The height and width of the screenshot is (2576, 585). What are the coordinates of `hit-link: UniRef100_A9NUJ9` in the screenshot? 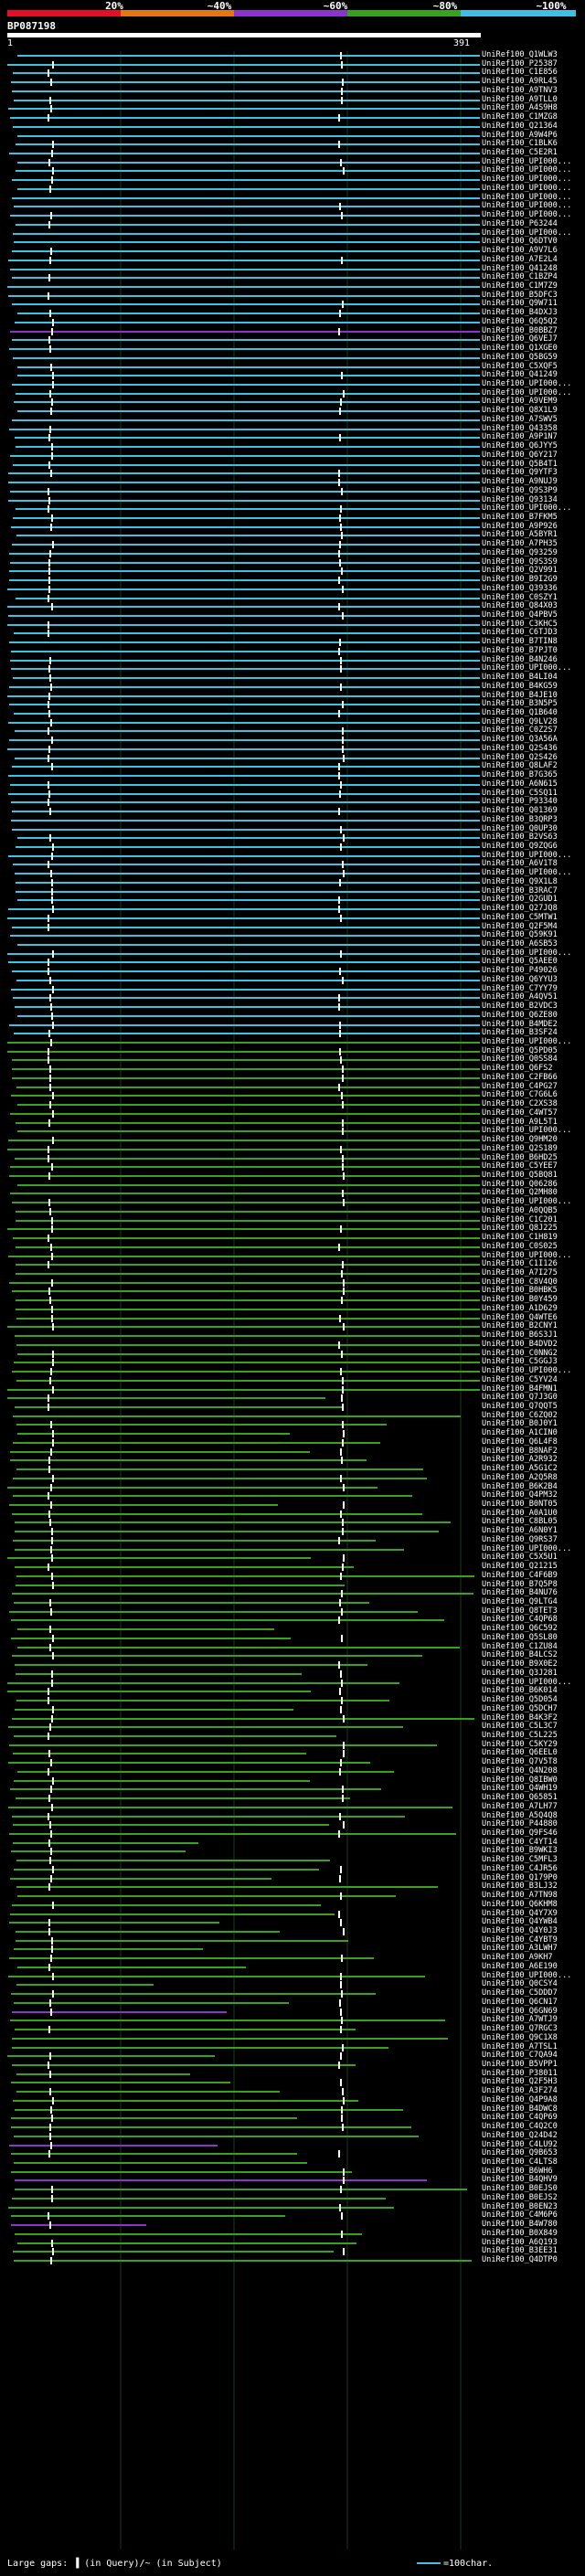 It's located at (520, 482).